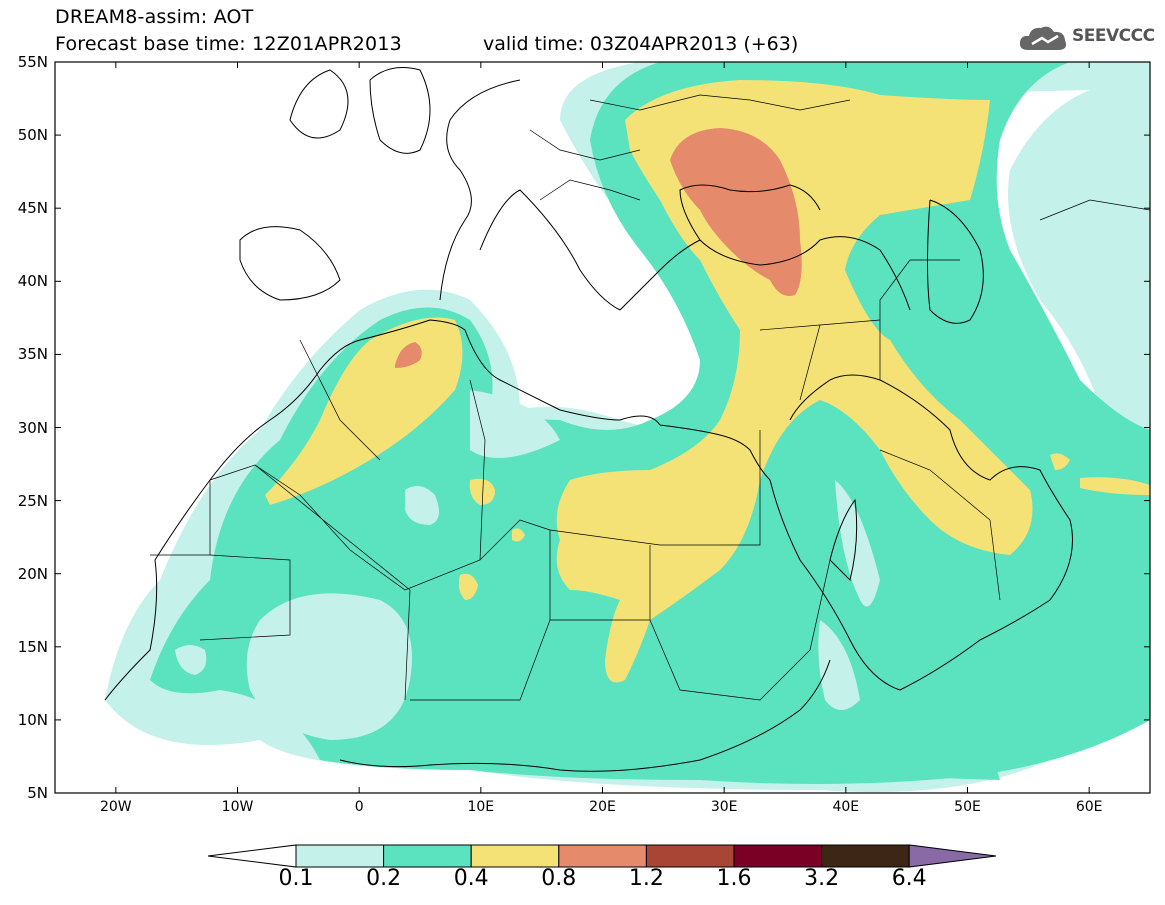  I want to click on lat-label: 55N, so click(32, 62).